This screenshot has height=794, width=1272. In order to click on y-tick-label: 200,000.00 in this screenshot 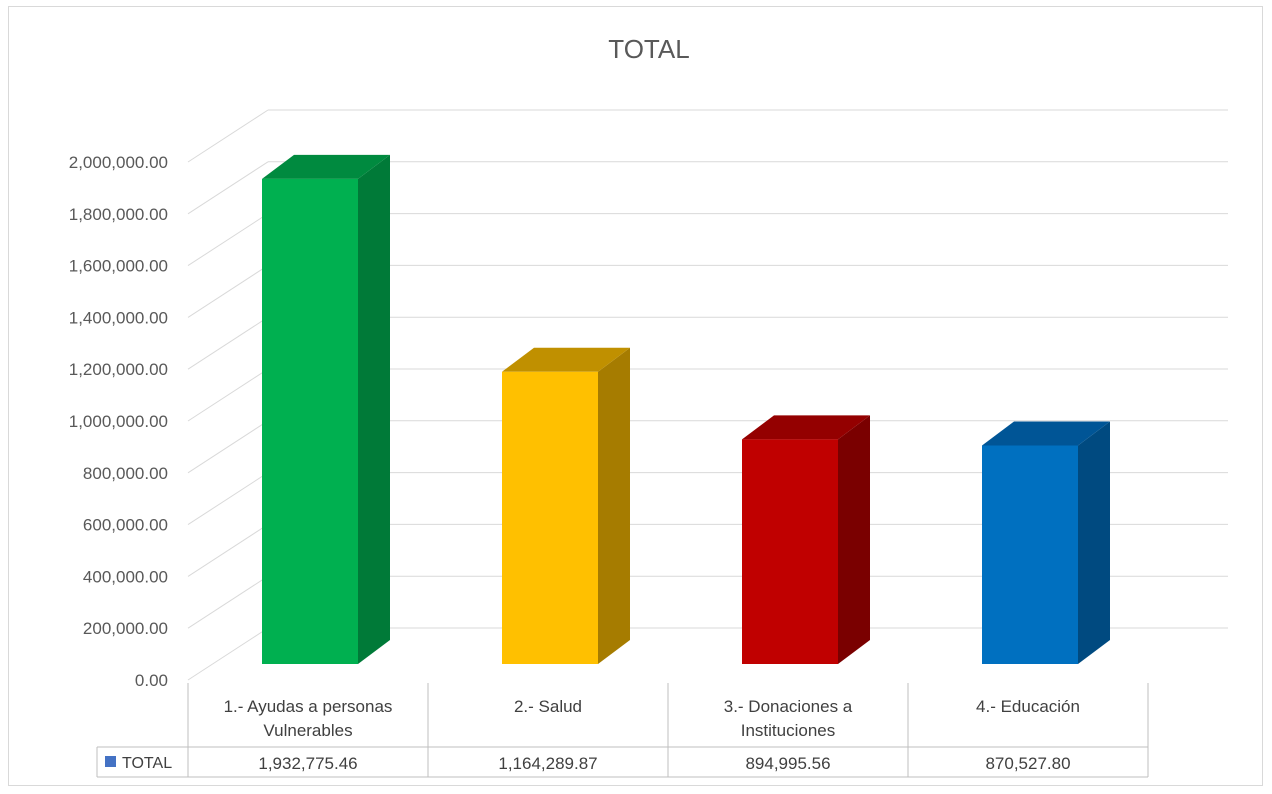, I will do `click(125, 628)`.